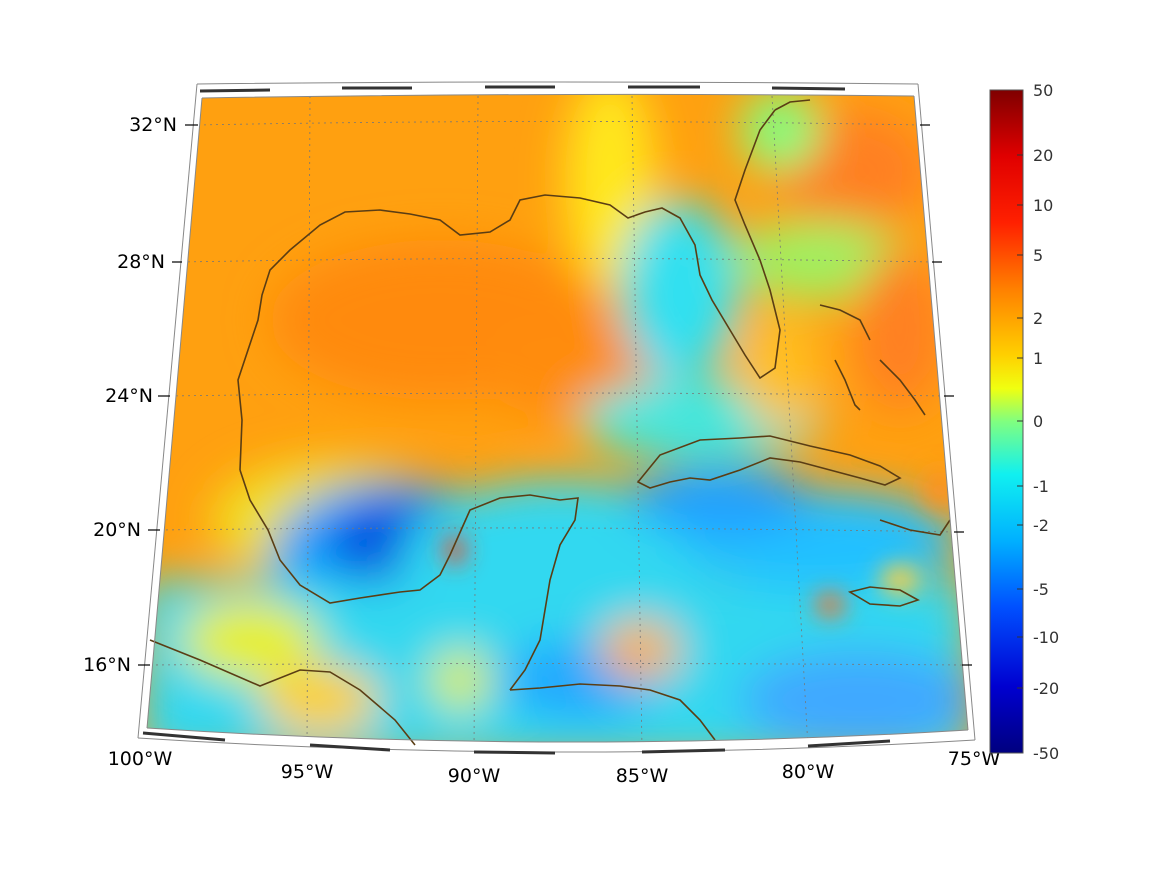  Describe the element at coordinates (1046, 688) in the screenshot. I see `colorbar-tick-label: -20` at that location.